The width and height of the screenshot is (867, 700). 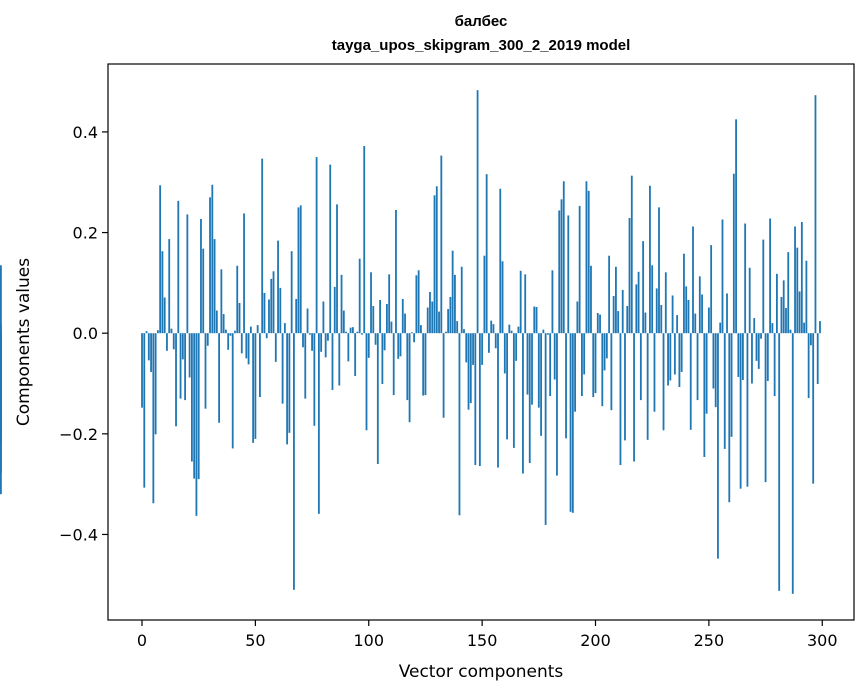 I want to click on x-tick-label: 200, so click(x=595, y=640).